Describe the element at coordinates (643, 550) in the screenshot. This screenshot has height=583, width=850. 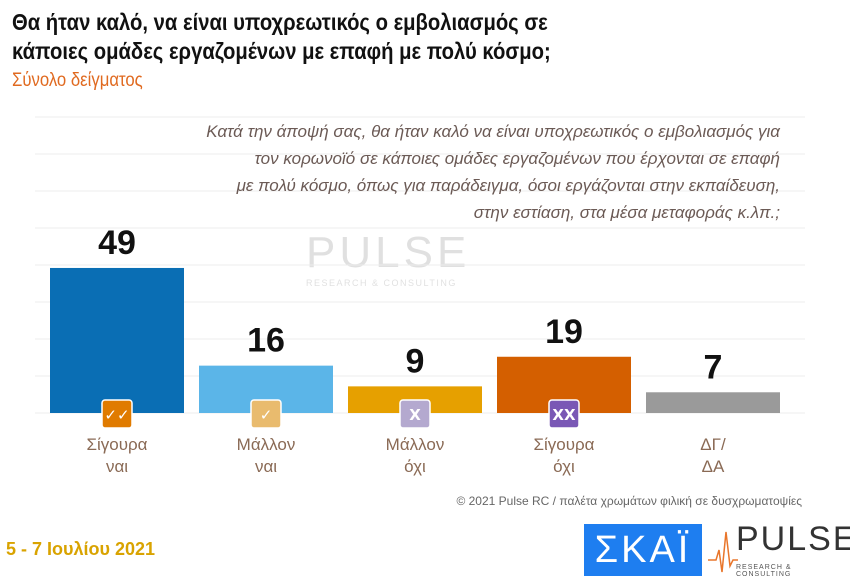
I see `skai-logo: ΣΚΑΪ` at that location.